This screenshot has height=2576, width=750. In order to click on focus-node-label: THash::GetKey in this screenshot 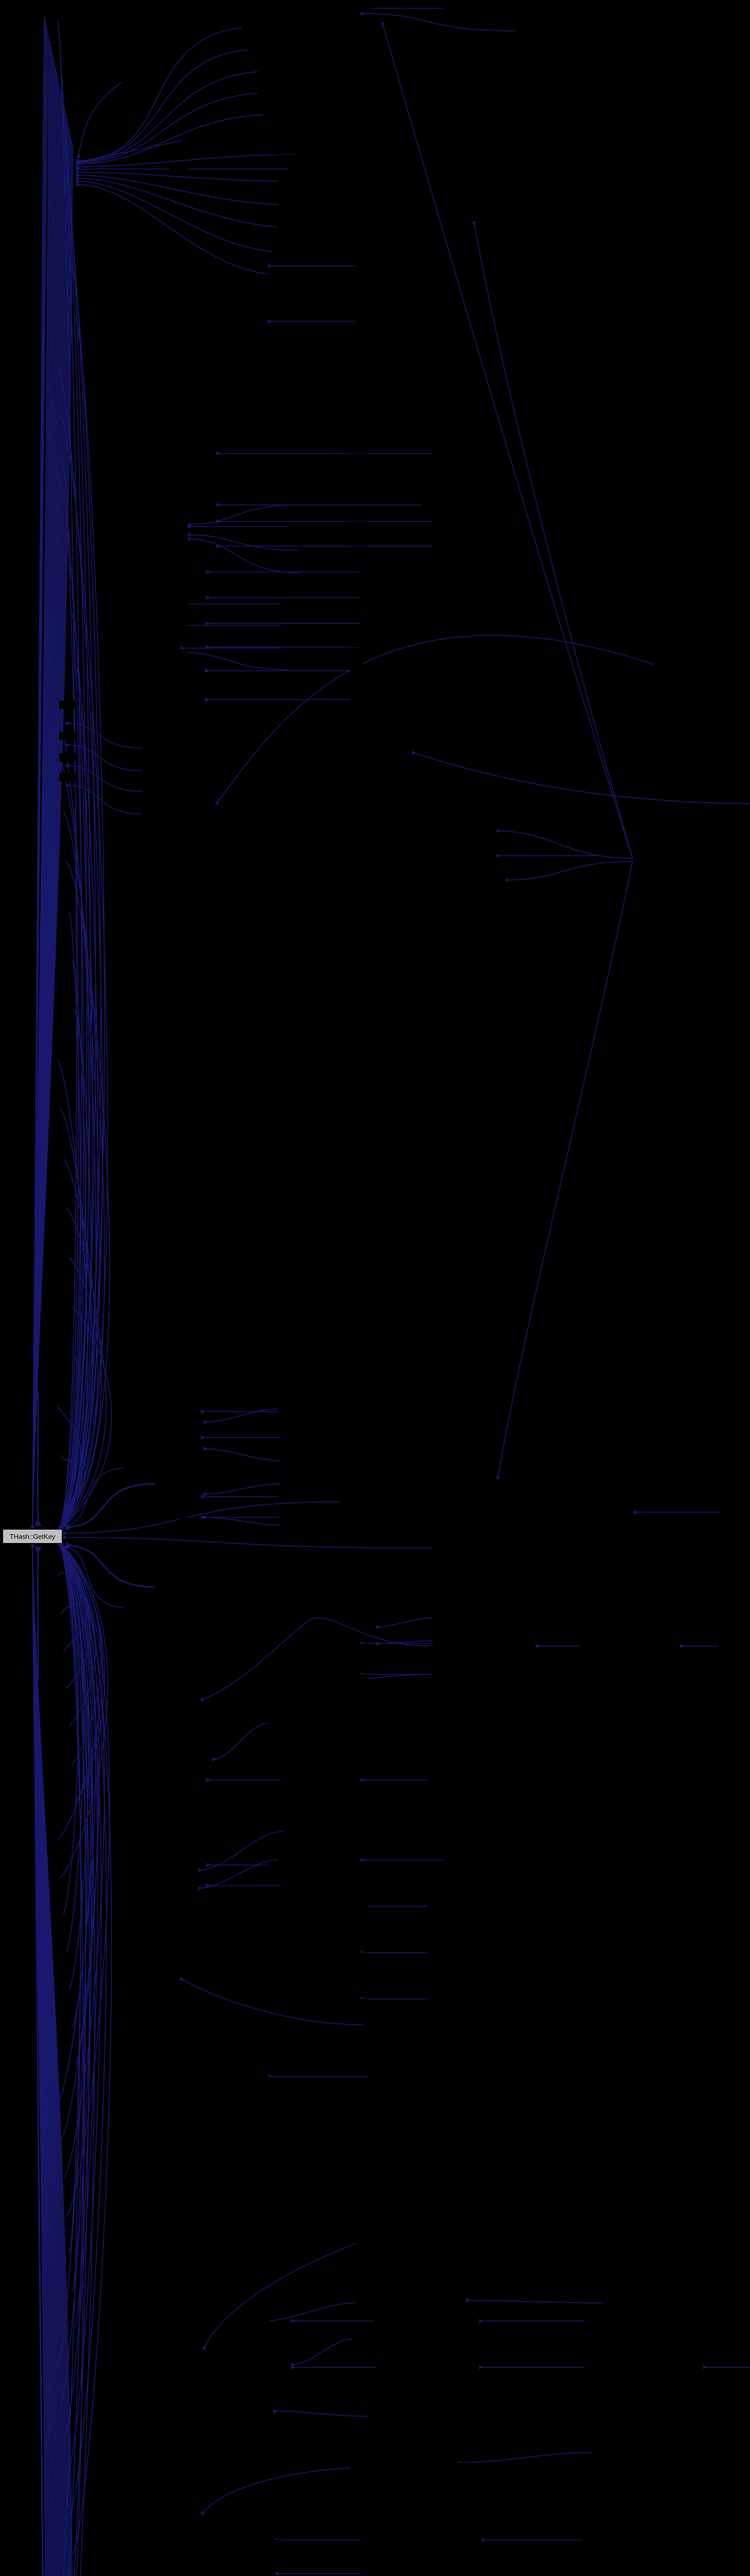, I will do `click(32, 1536)`.